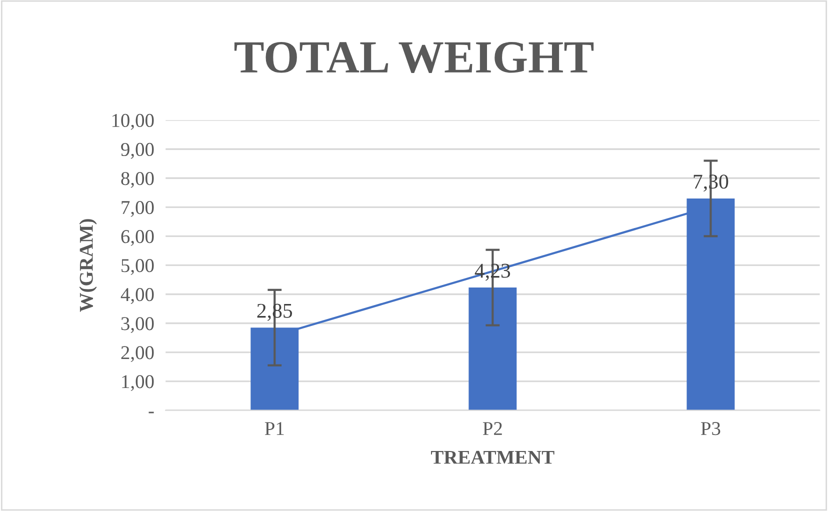 This screenshot has width=828, height=511. What do you see at coordinates (137, 354) in the screenshot?
I see `y-tick-label: 2,00` at bounding box center [137, 354].